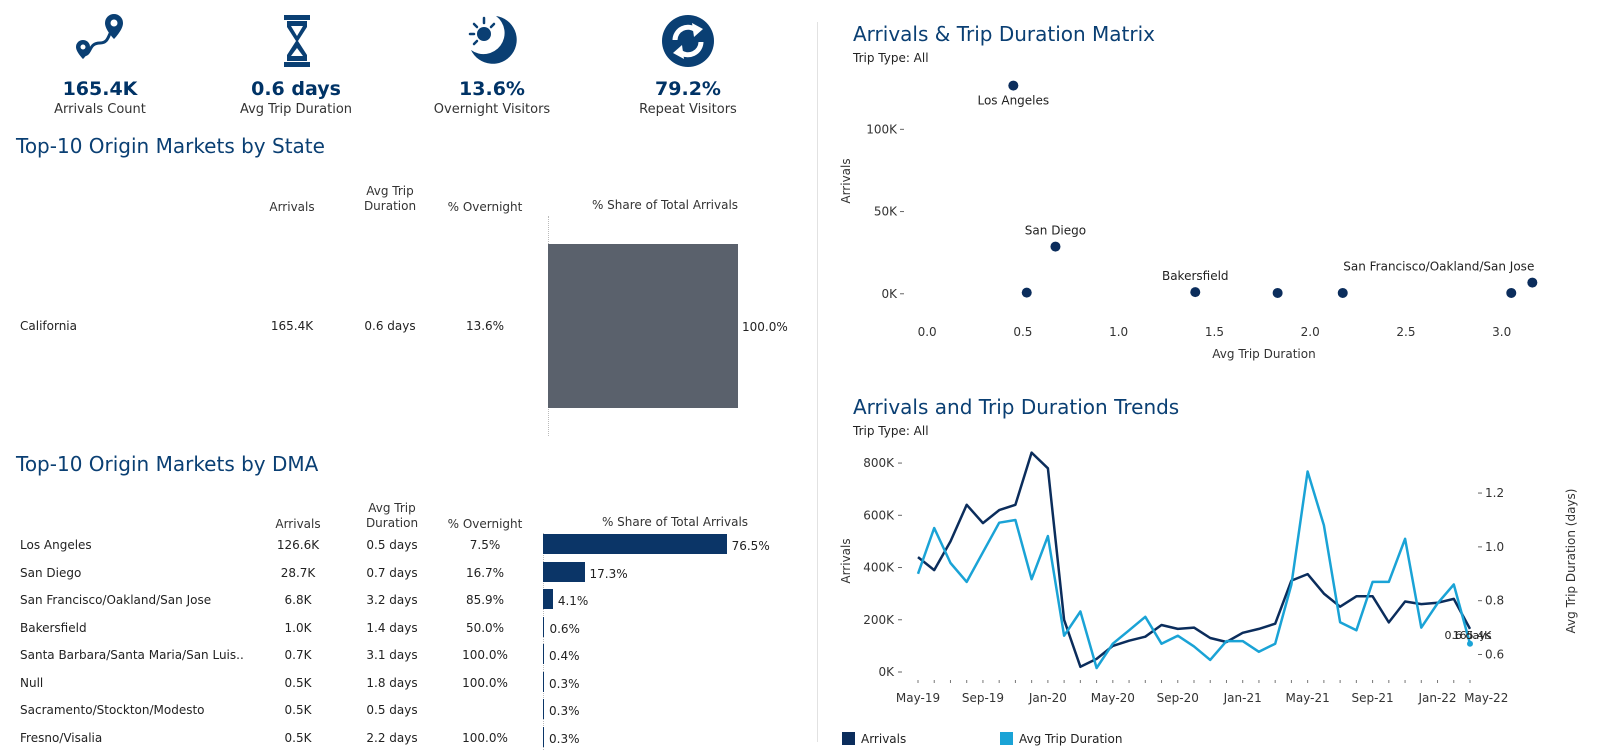 The width and height of the screenshot is (1600, 750). What do you see at coordinates (390, 191) in the screenshot?
I see `state-header-trip-line1: Avg Trip` at bounding box center [390, 191].